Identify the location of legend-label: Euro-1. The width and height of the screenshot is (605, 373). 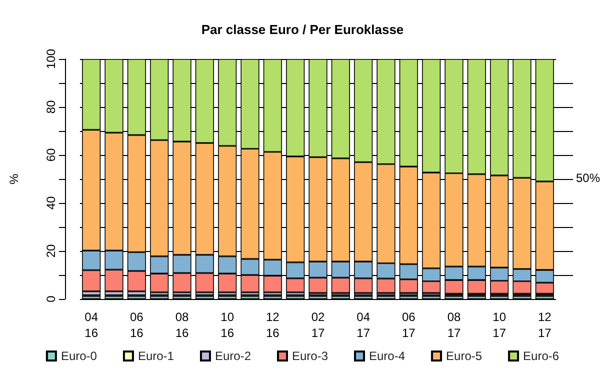
(156, 356).